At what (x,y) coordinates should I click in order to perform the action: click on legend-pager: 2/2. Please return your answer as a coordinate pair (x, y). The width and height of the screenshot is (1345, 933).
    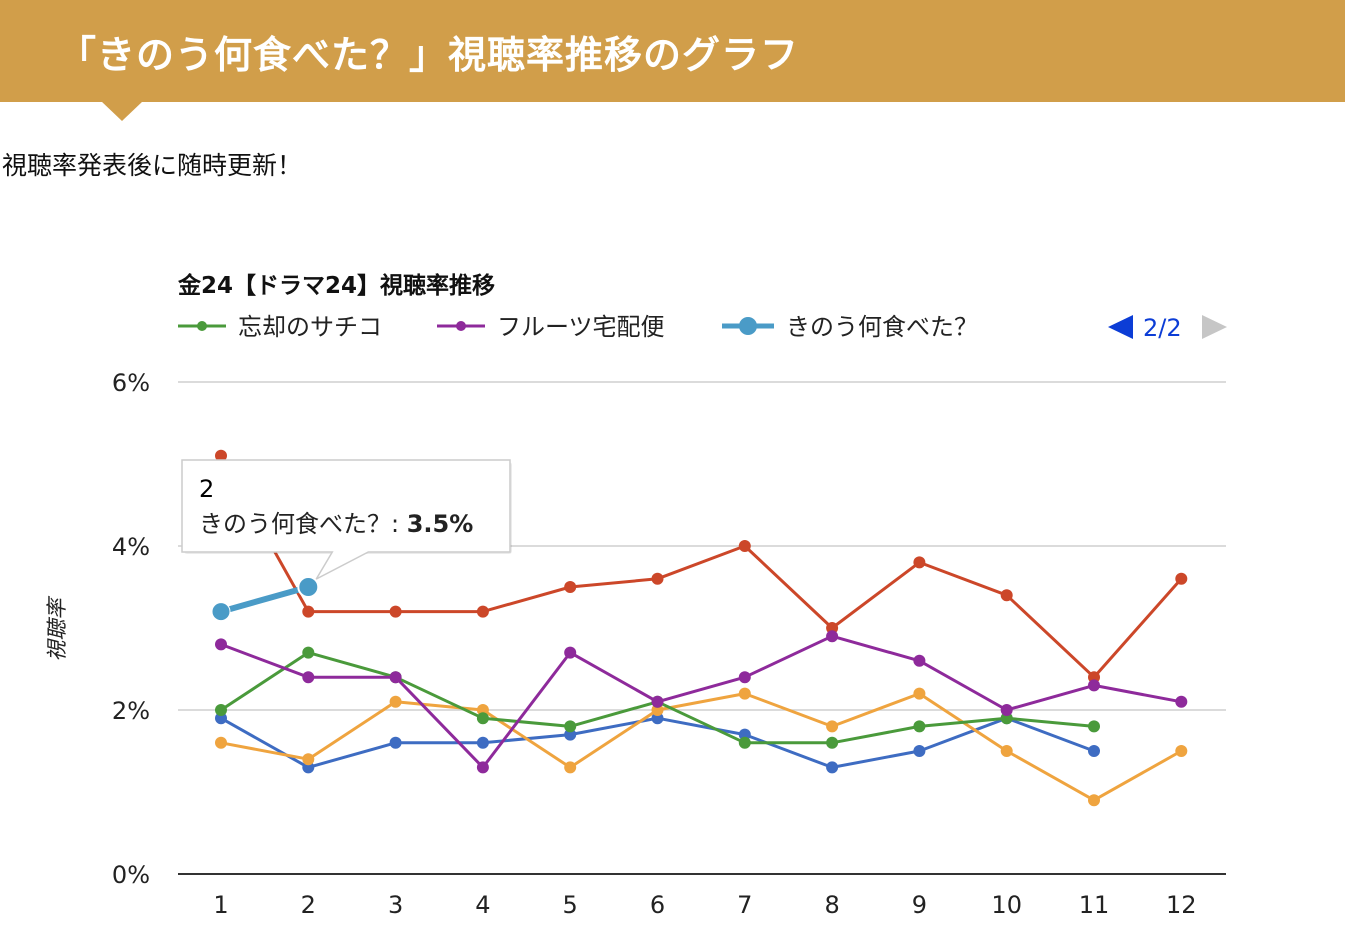
    Looking at the image, I should click on (1167, 328).